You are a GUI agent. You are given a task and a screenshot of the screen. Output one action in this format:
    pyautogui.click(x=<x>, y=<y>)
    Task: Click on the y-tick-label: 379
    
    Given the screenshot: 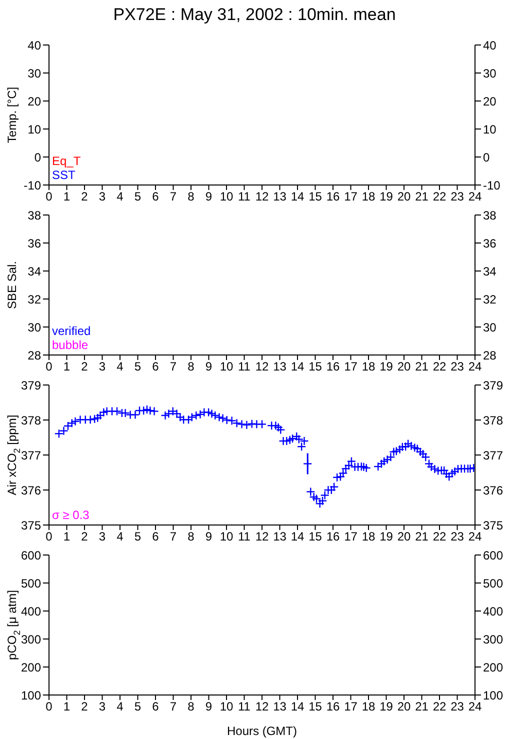 What is the action you would take?
    pyautogui.click(x=31, y=385)
    